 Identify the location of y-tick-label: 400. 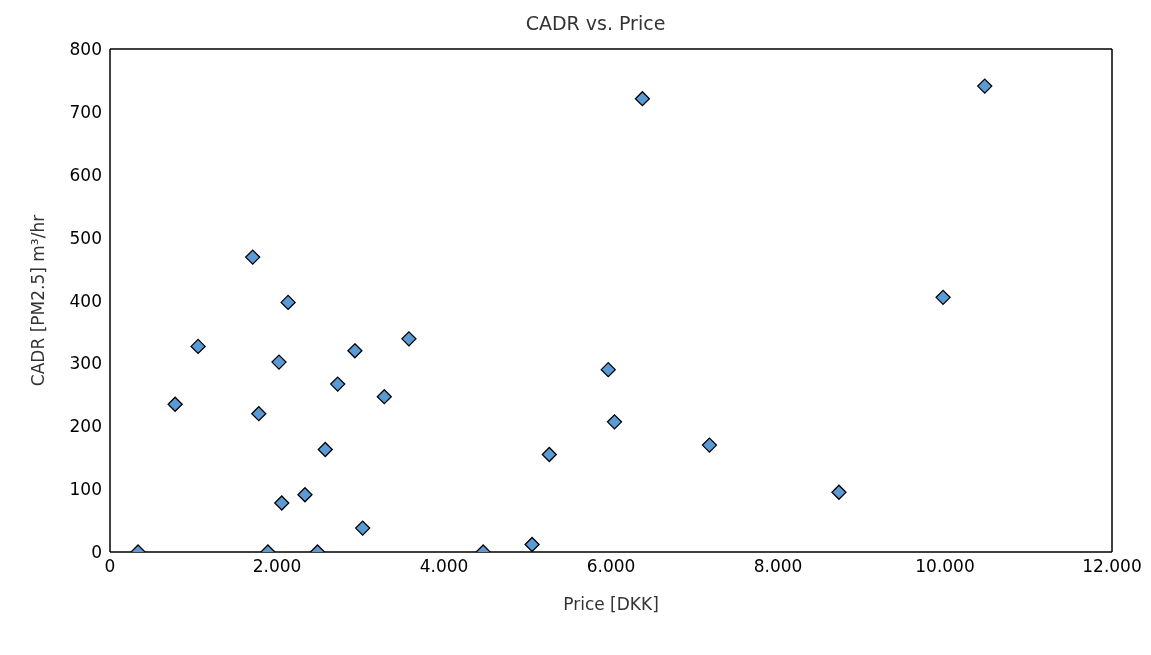
(85, 300).